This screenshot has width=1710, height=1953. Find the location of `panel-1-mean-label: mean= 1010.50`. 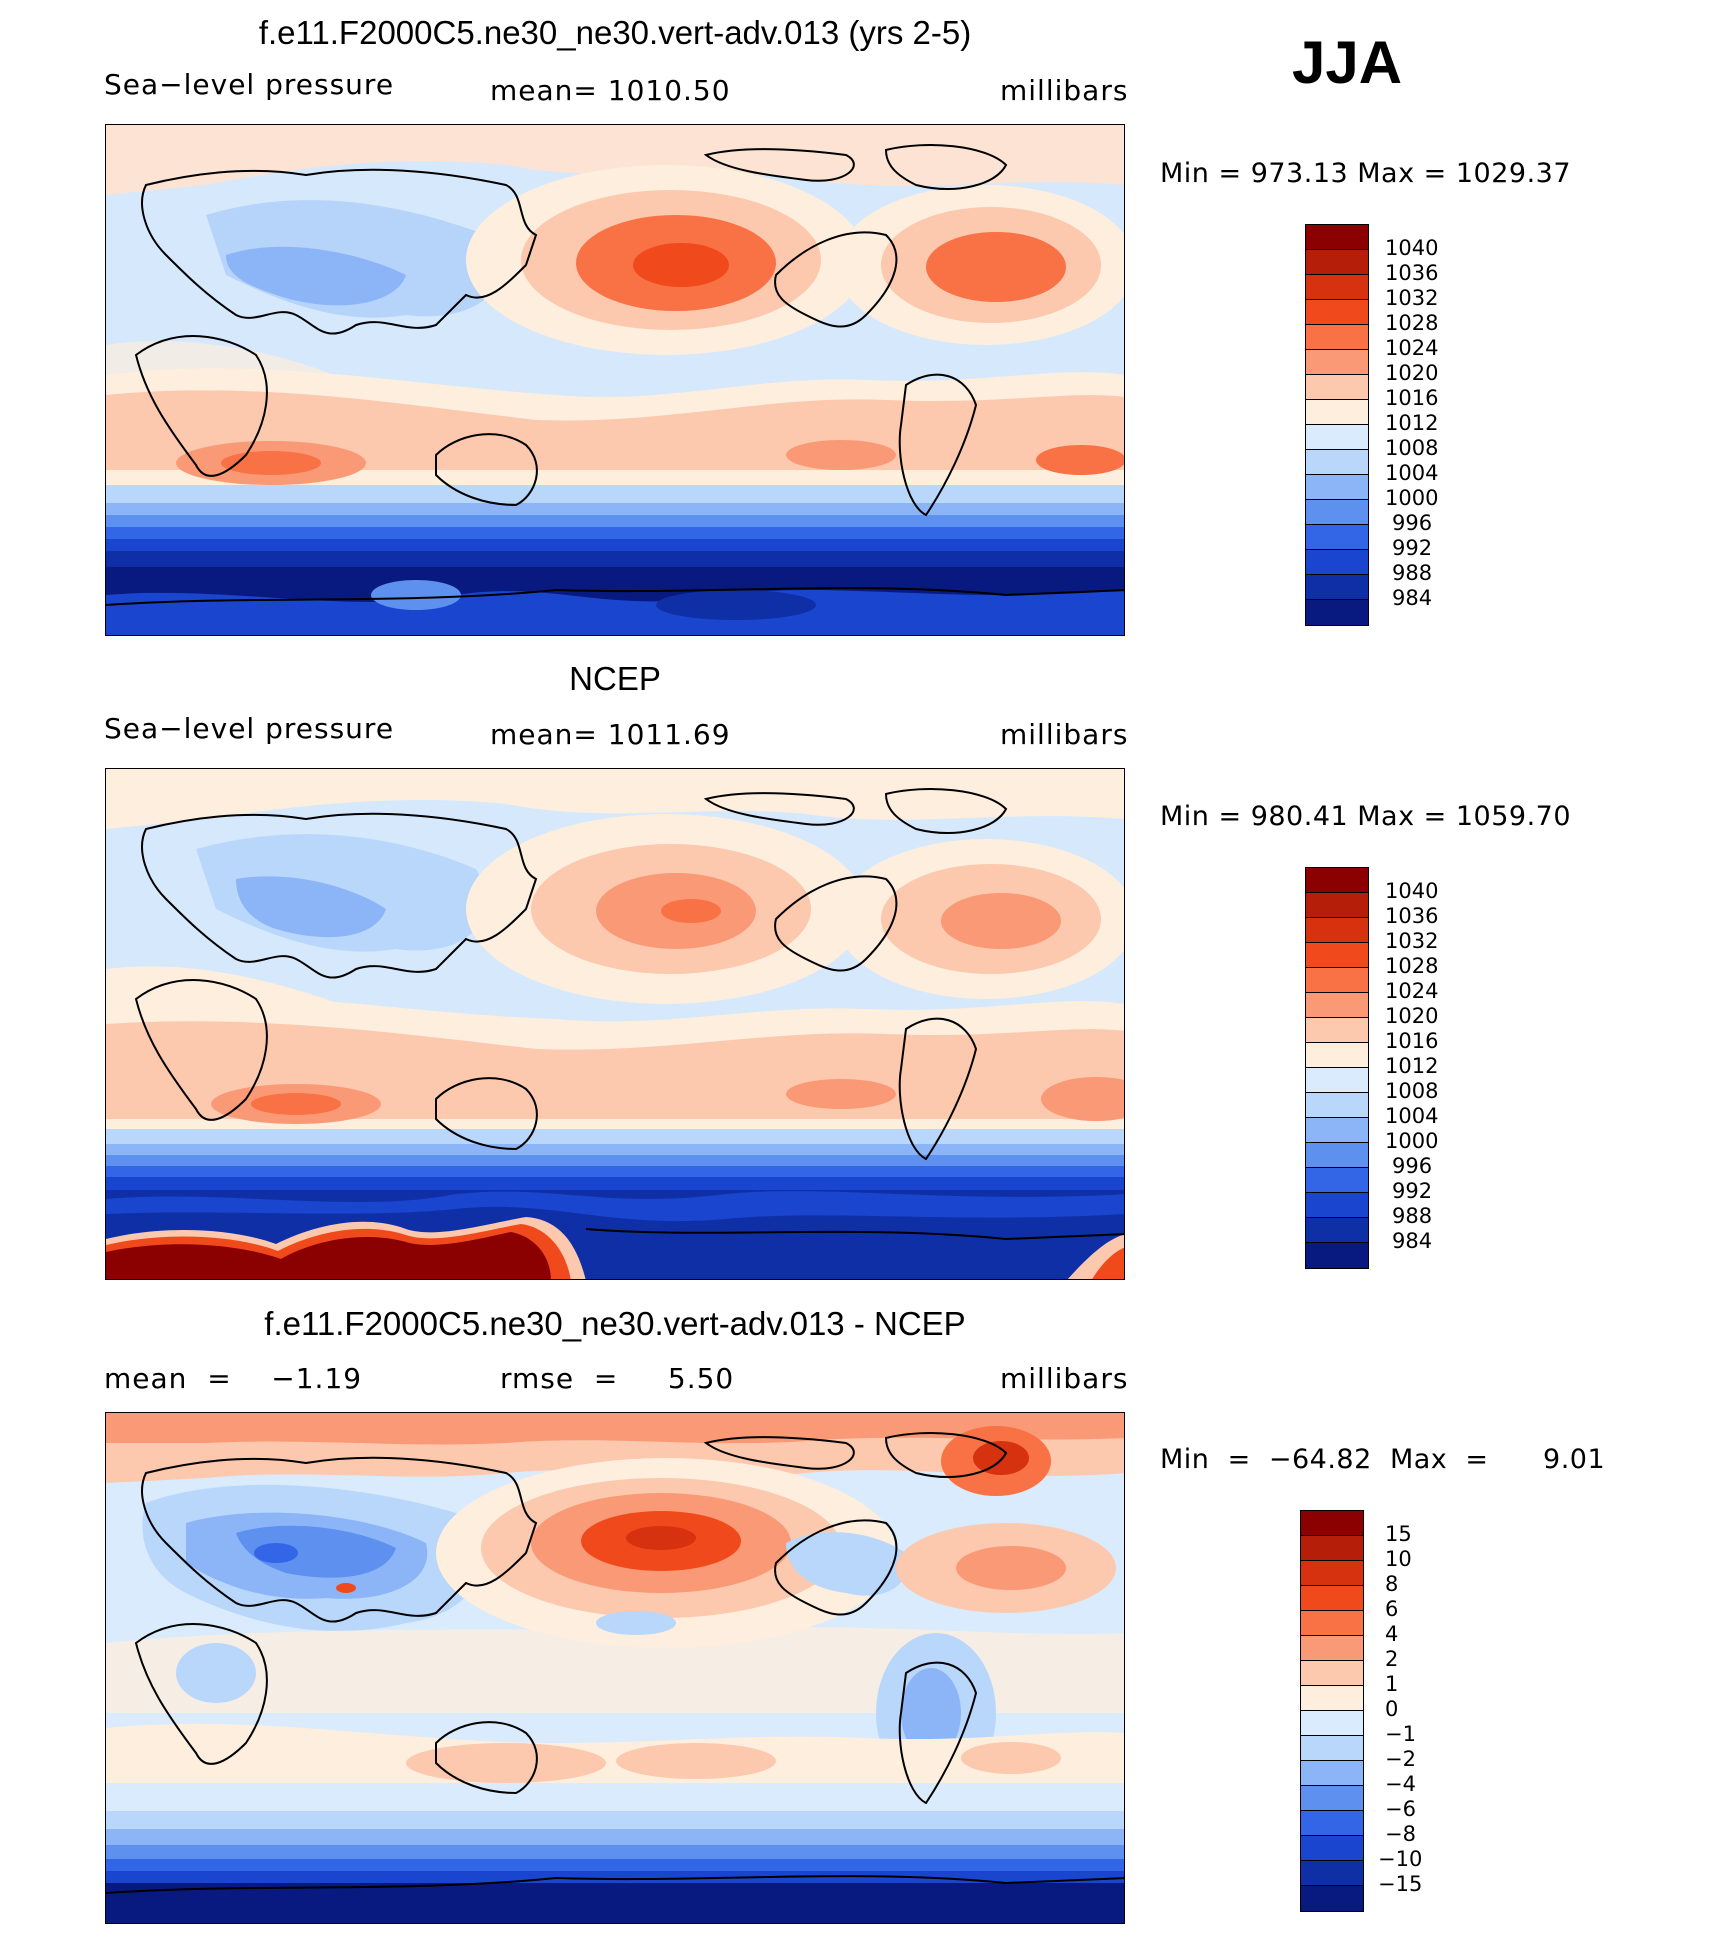

panel-1-mean-label: mean= 1010.50 is located at coordinates (610, 90).